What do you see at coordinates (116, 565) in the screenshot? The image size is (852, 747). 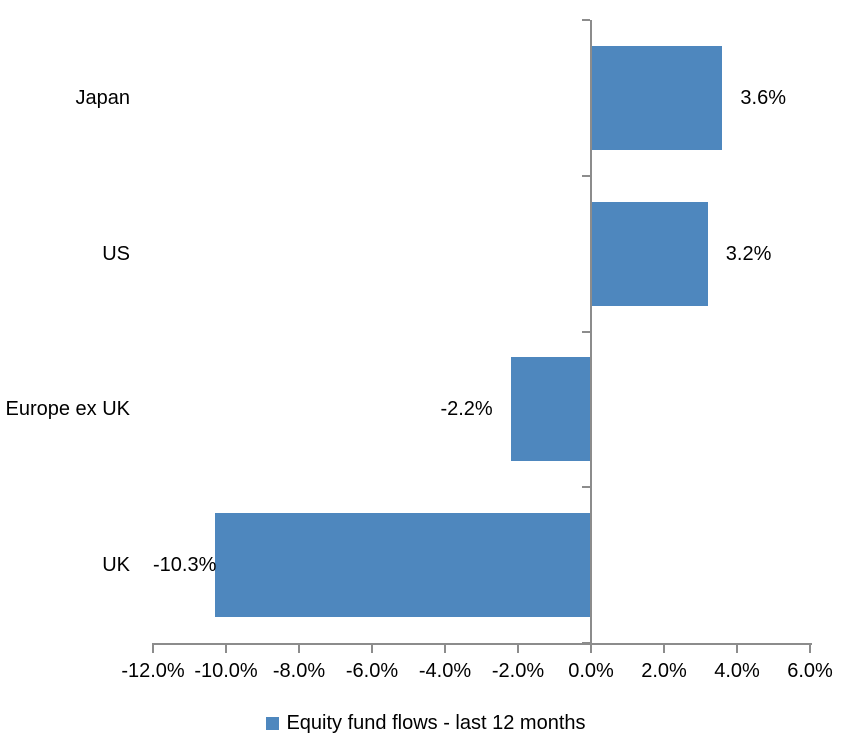 I see `category-label: UK` at bounding box center [116, 565].